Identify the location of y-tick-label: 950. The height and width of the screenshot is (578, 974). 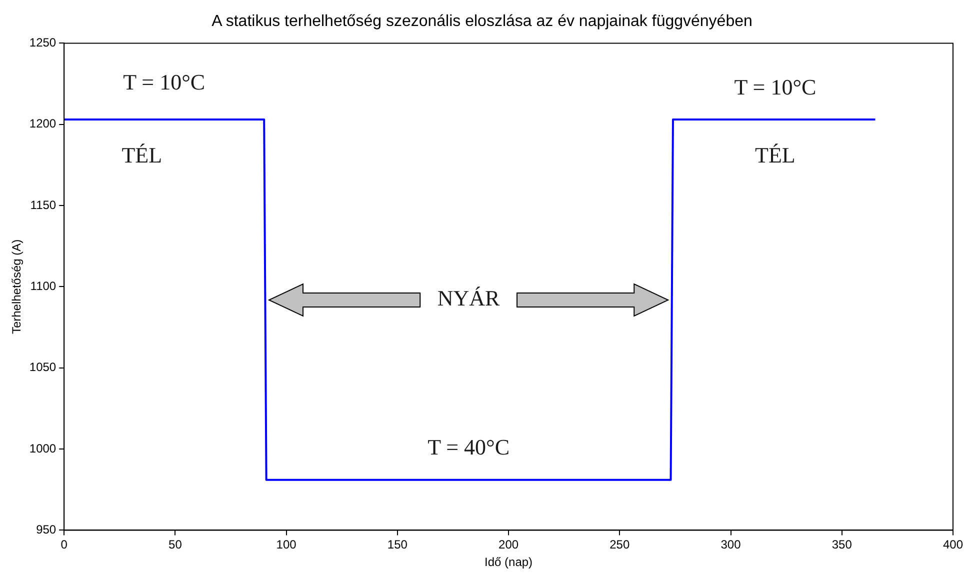
(46, 529).